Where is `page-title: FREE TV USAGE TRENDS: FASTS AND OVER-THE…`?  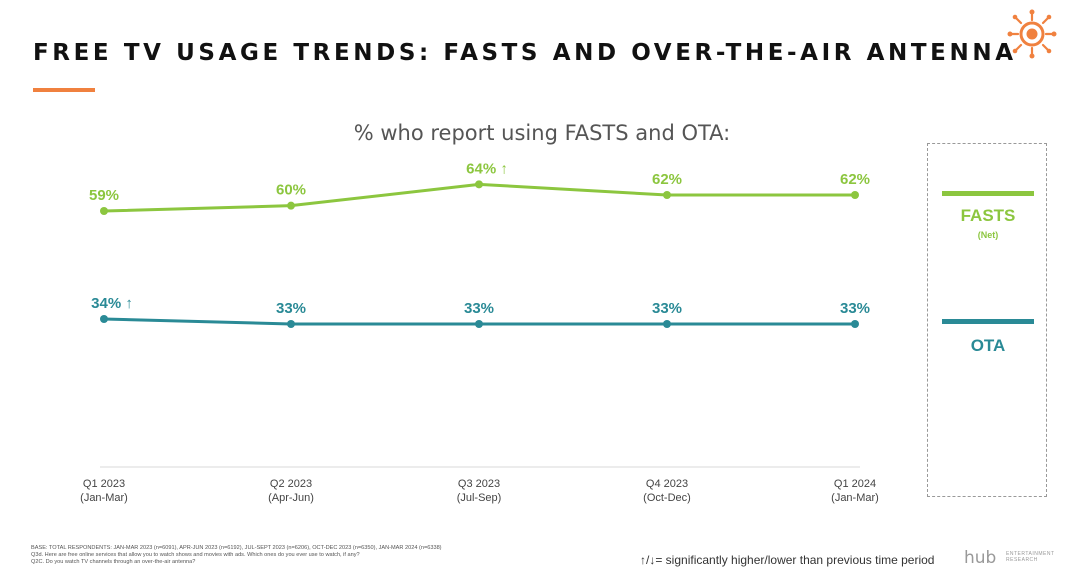 page-title: FREE TV USAGE TRENDS: FASTS AND OVER-THE… is located at coordinates (525, 53).